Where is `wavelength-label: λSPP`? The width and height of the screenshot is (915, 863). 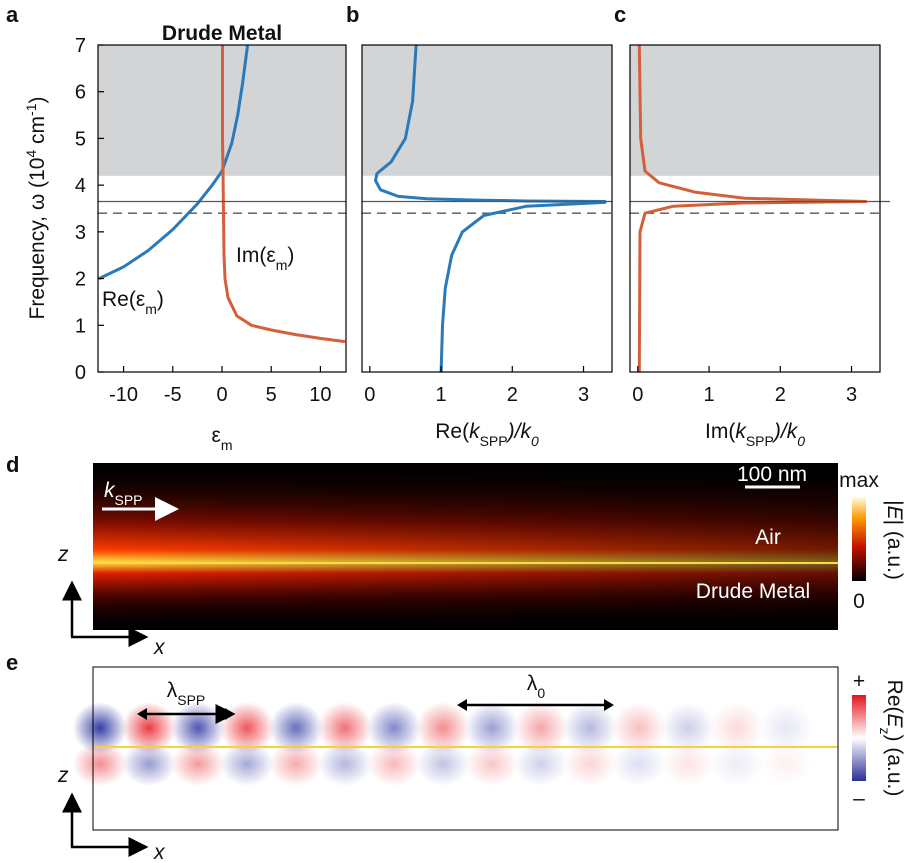
wavelength-label: λSPP is located at coordinates (186, 693).